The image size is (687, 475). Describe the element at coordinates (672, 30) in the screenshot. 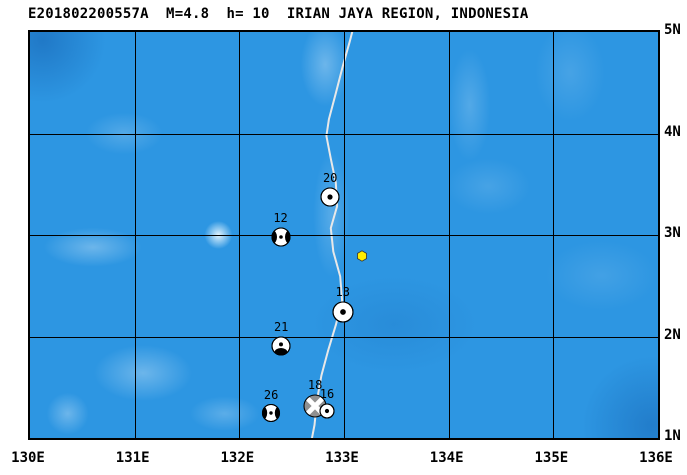

I see `lat-tick-label: 5N` at that location.